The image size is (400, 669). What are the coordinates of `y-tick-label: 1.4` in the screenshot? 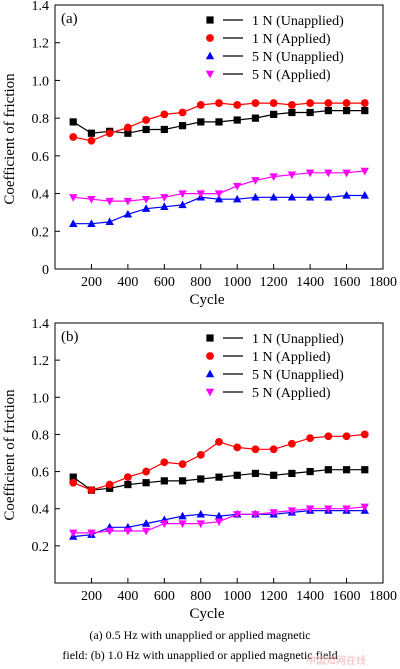 It's located at (41, 7).